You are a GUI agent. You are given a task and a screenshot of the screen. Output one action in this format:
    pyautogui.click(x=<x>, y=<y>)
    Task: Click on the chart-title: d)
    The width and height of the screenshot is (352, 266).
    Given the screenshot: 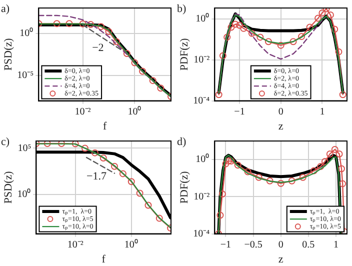 What is the action you would take?
    pyautogui.click(x=181, y=142)
    